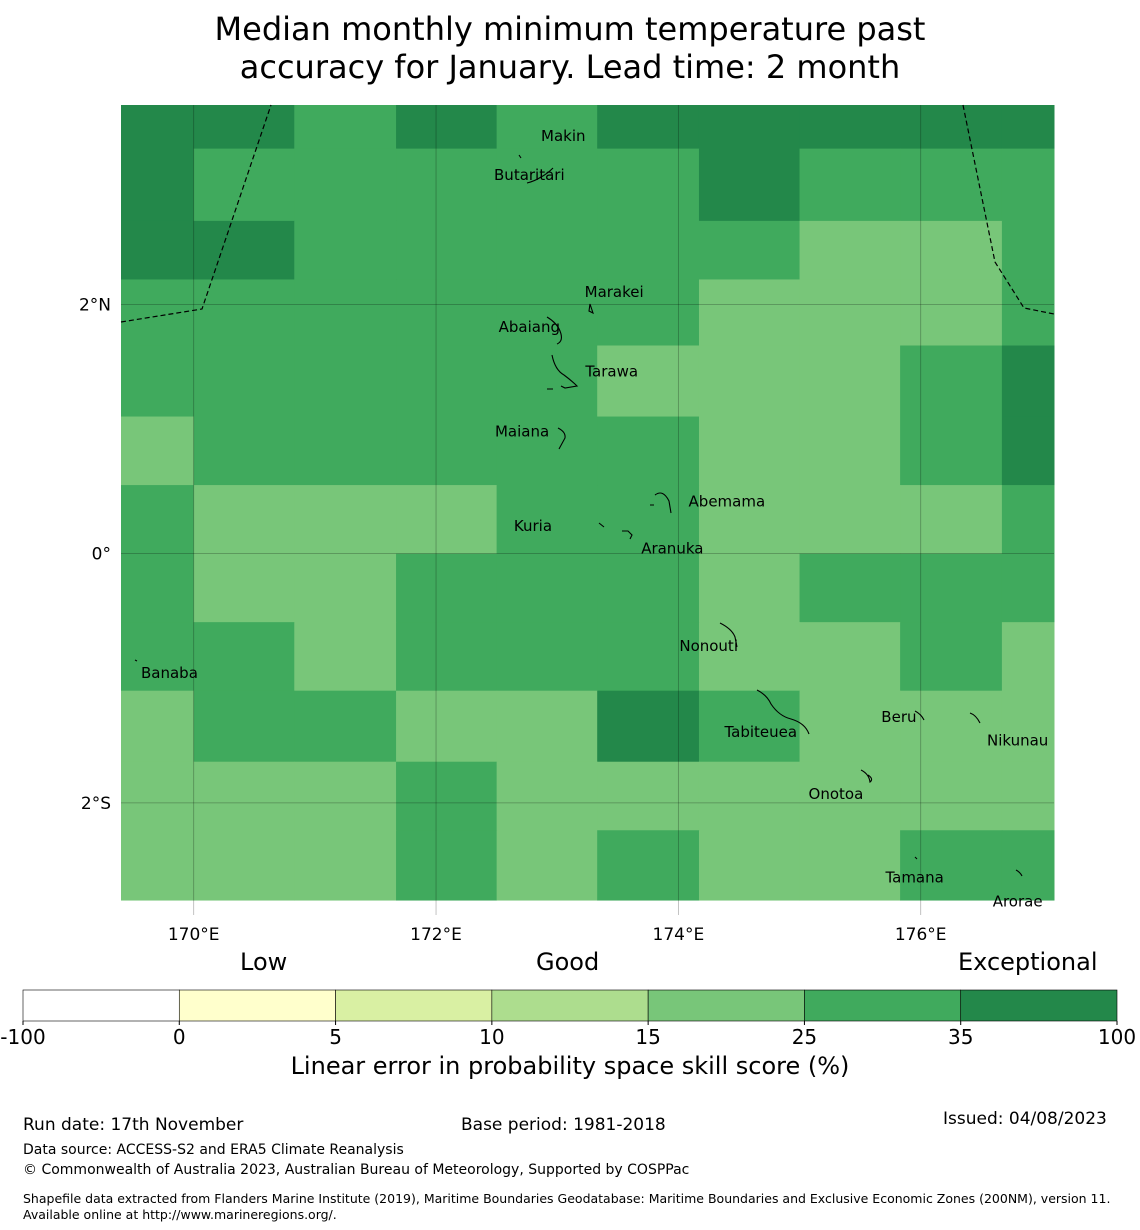  I want to click on island-label: Abemama, so click(727, 501).